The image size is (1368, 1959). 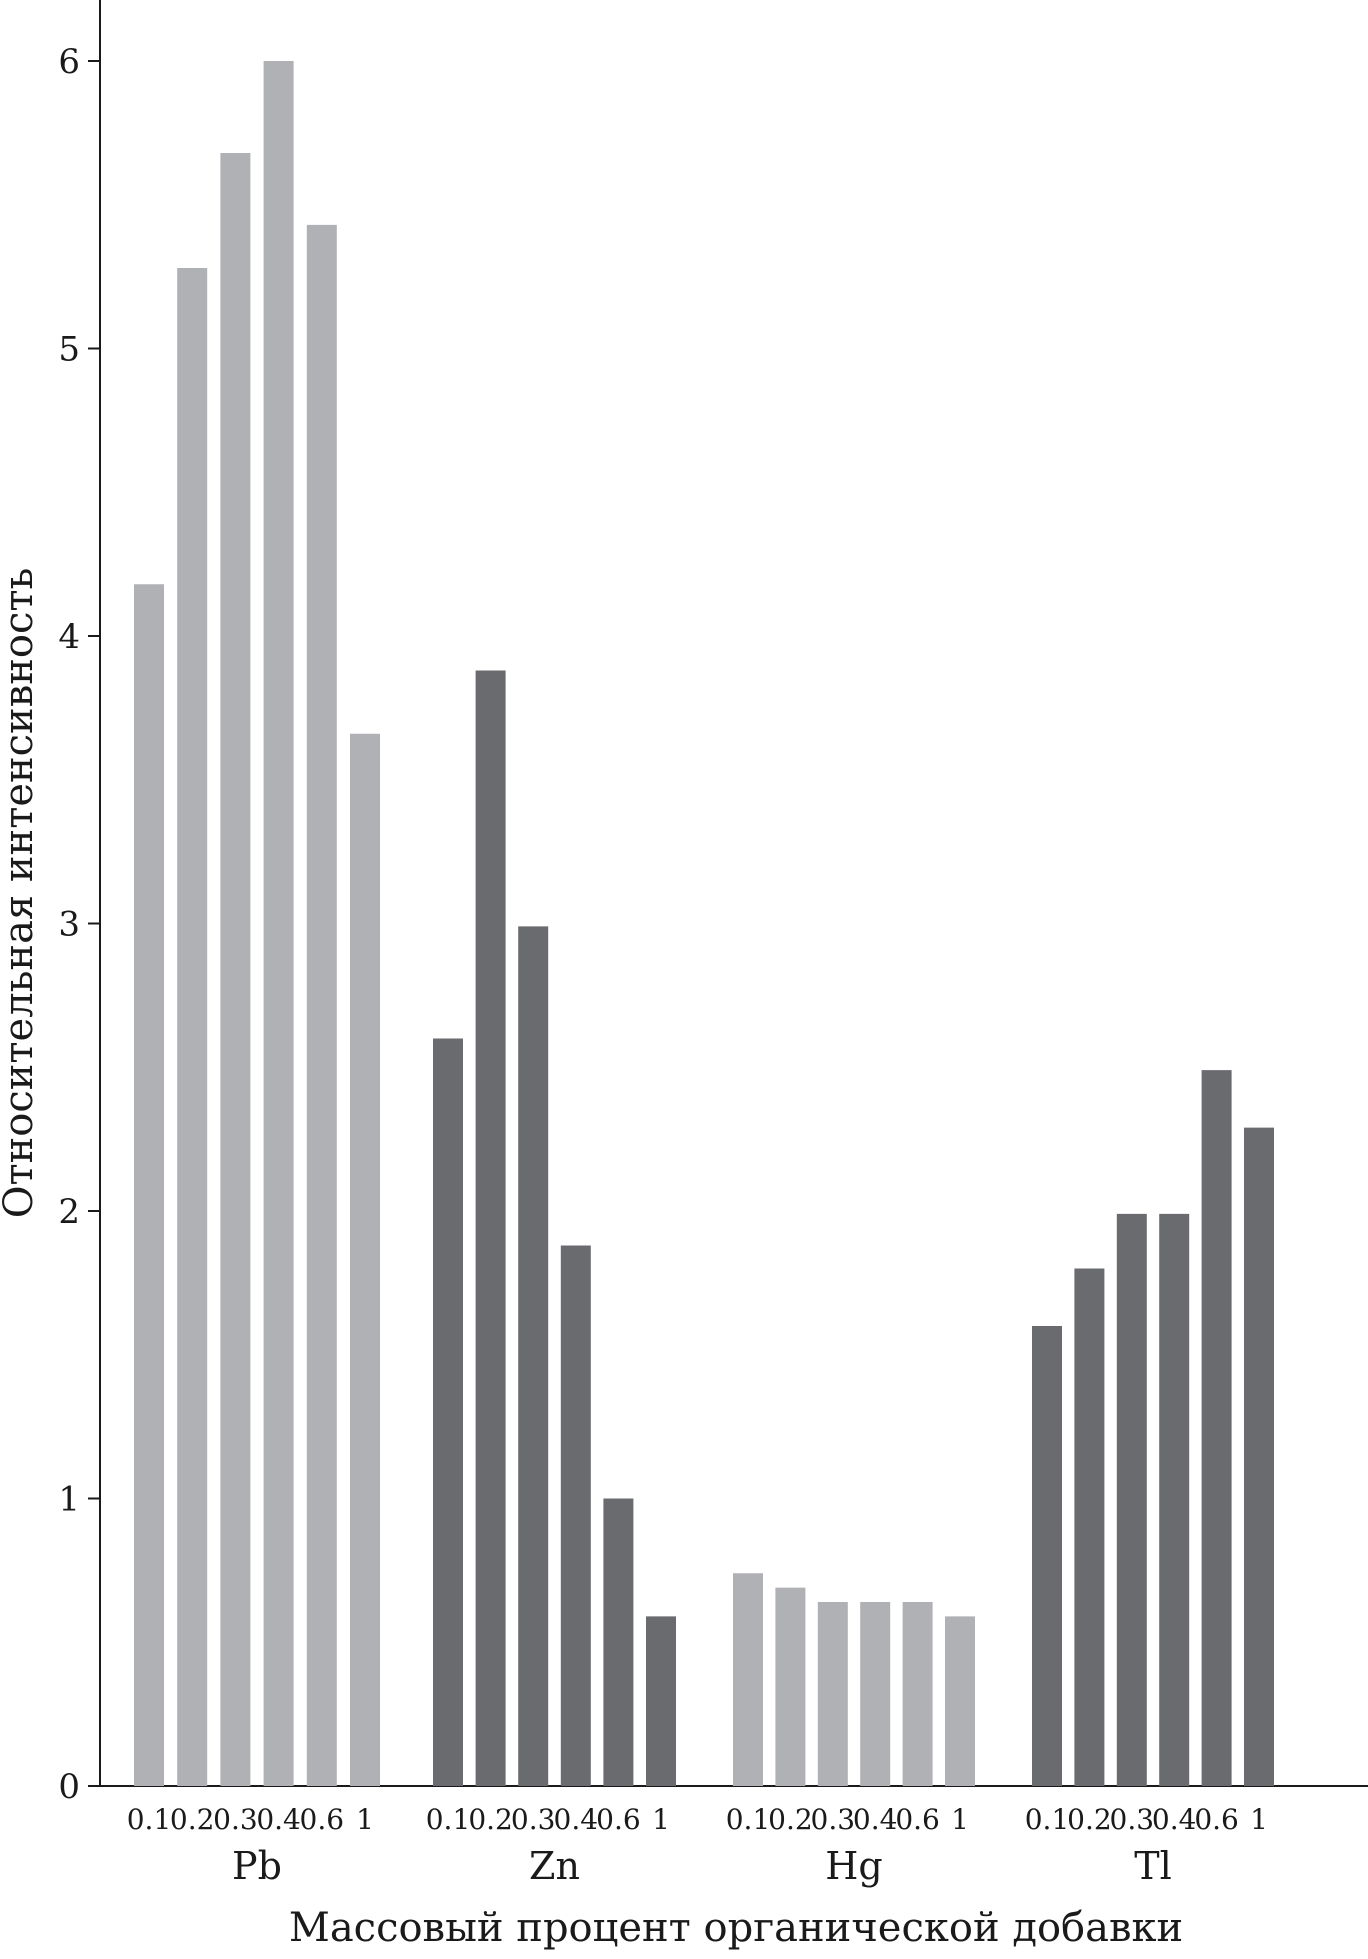 I want to click on bar-hg-0.6, so click(x=917, y=1694).